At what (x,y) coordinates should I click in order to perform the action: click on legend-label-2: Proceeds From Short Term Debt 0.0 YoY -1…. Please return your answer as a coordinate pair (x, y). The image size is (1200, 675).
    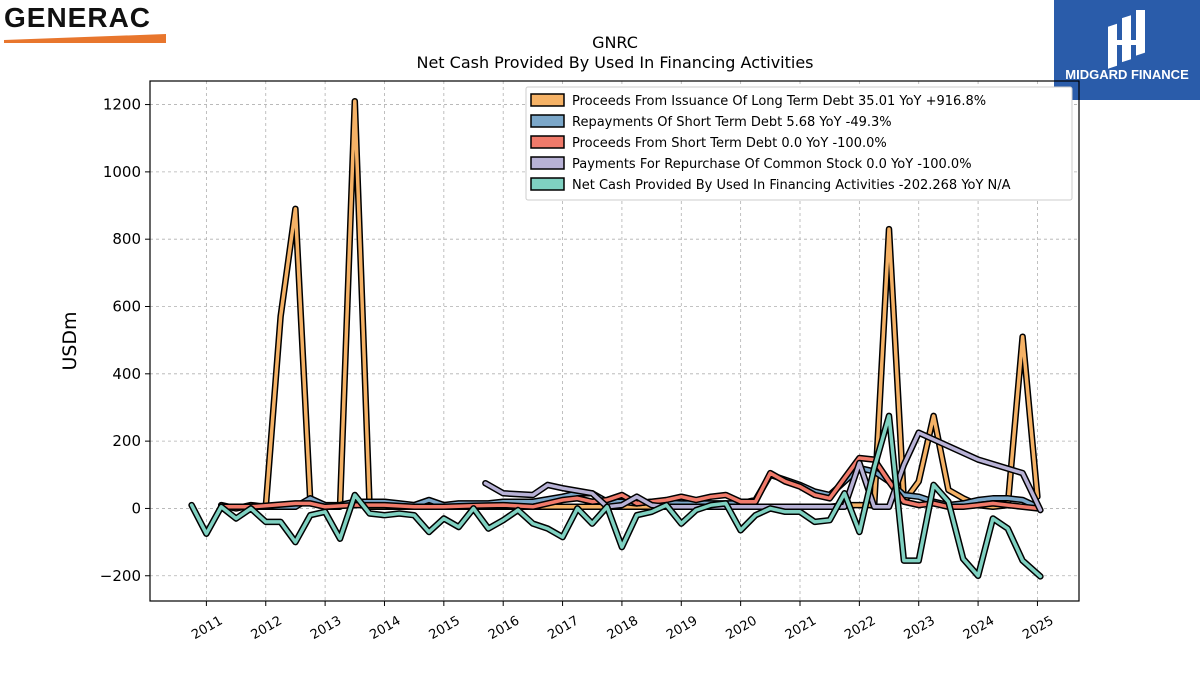
    Looking at the image, I should click on (729, 143).